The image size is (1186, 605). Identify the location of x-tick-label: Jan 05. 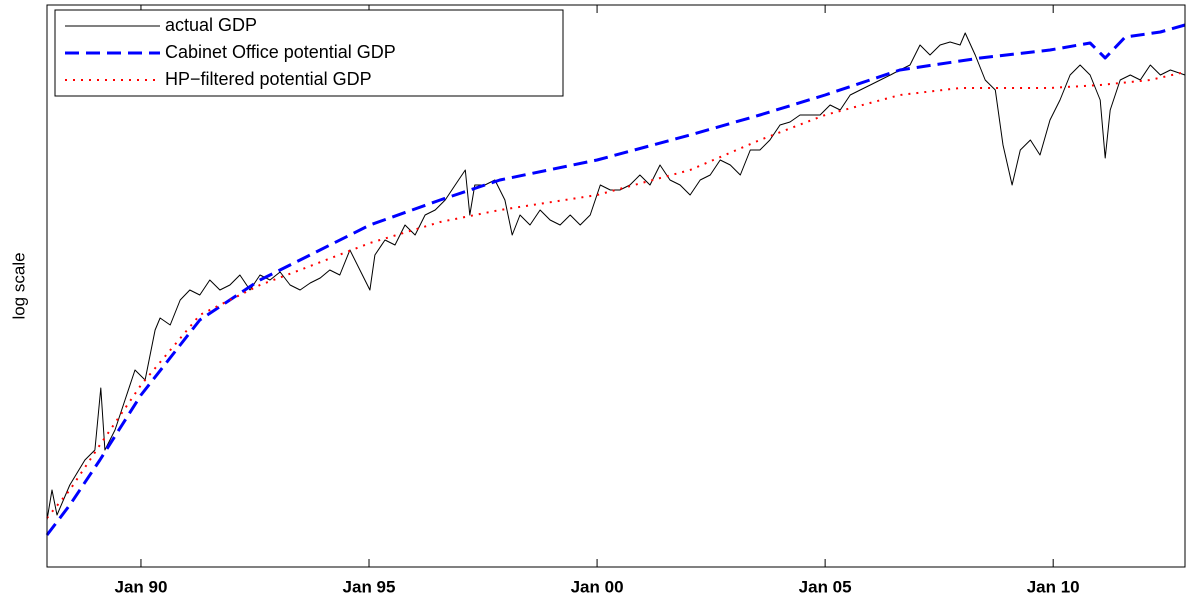
(825, 586).